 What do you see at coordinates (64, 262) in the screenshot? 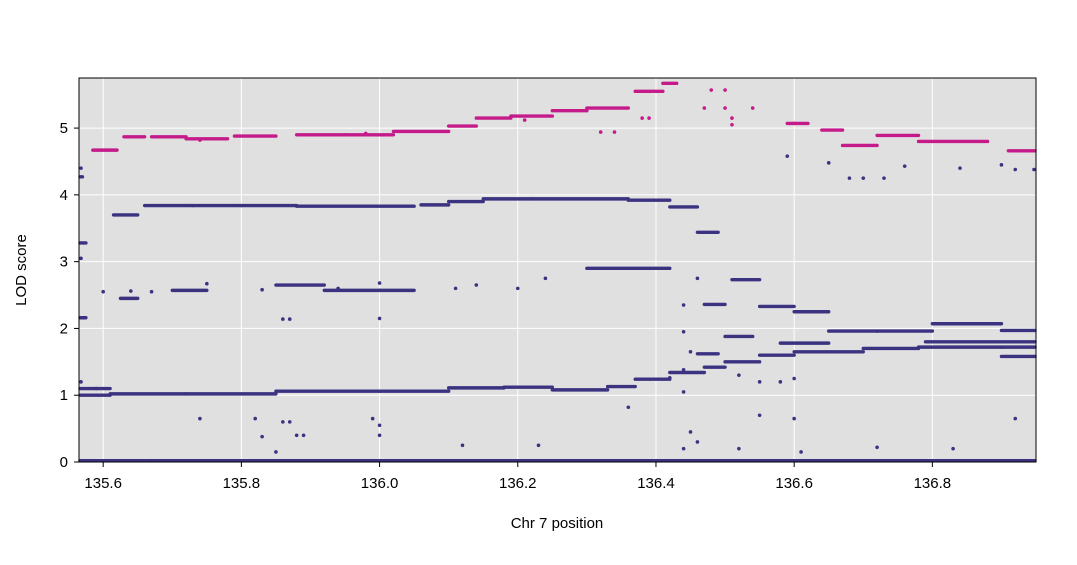
I see `y-tick-label-3: 3` at bounding box center [64, 262].